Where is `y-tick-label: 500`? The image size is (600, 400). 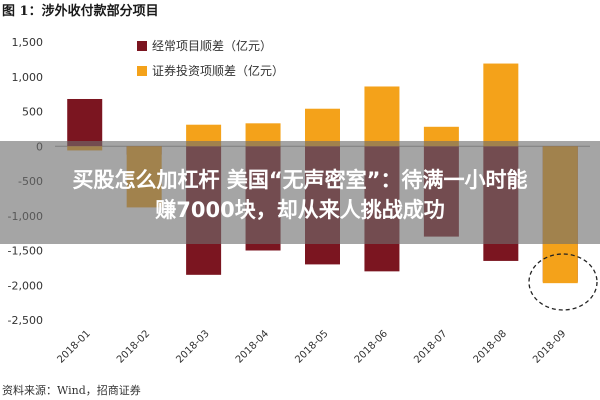 y-tick-label: 500 is located at coordinates (32, 112).